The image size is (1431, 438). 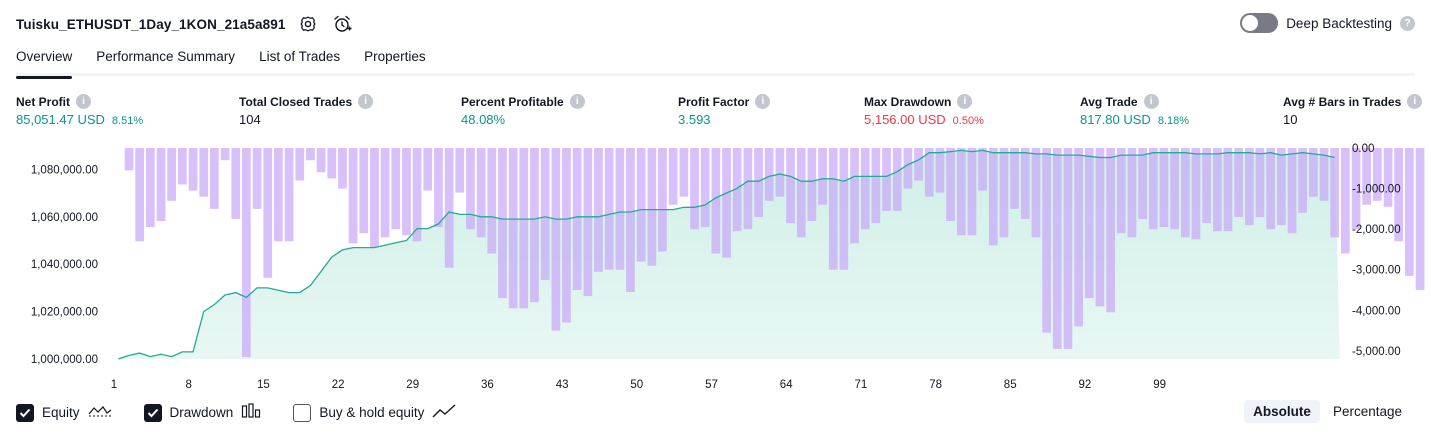 I want to click on metric-percent: 8.18%, so click(x=1173, y=121).